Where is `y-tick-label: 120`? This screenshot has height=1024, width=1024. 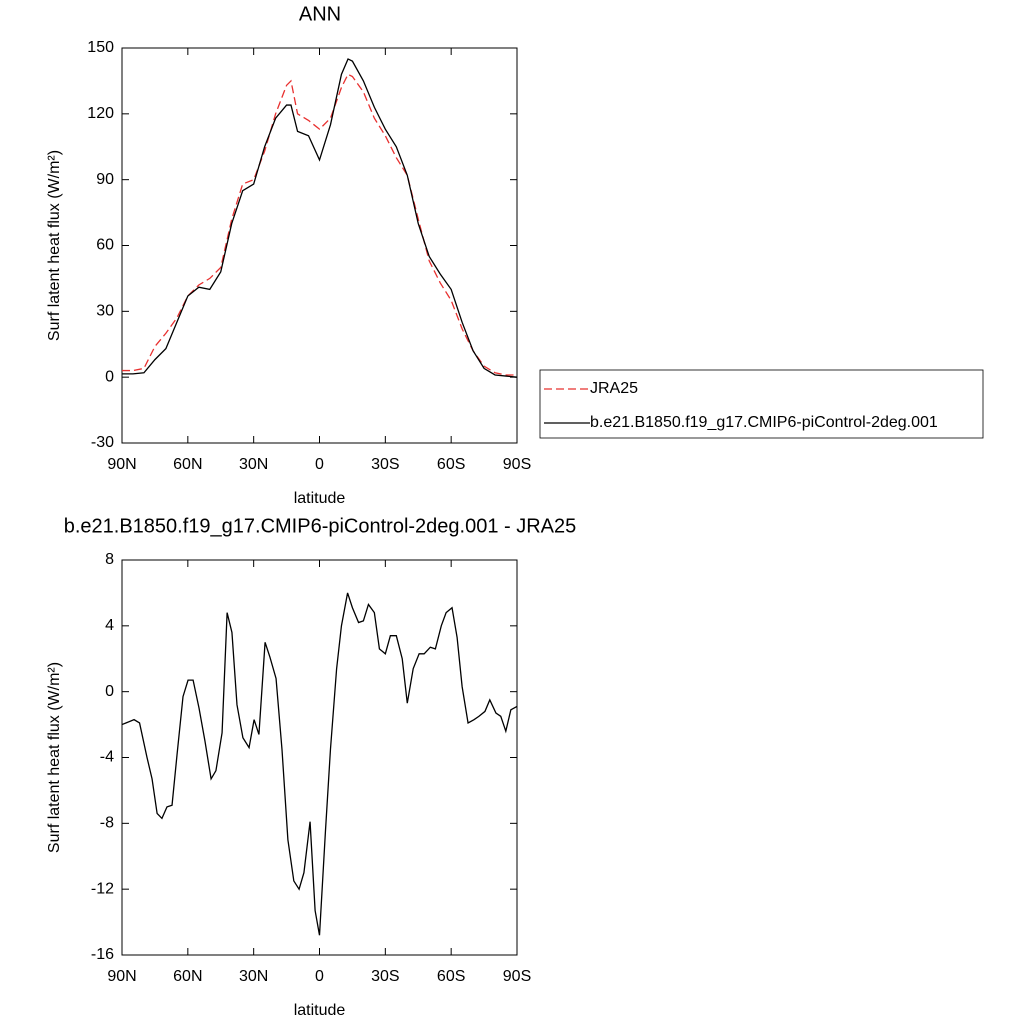
y-tick-label: 120 is located at coordinates (100, 113).